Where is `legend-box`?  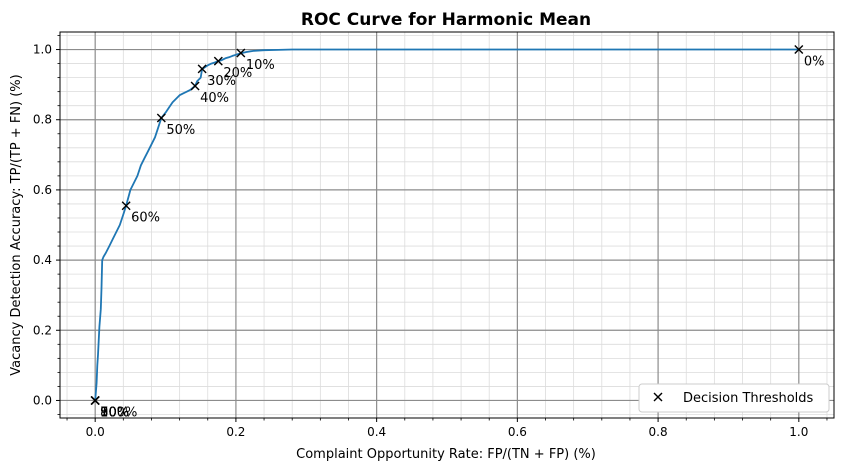 legend-box is located at coordinates (734, 398).